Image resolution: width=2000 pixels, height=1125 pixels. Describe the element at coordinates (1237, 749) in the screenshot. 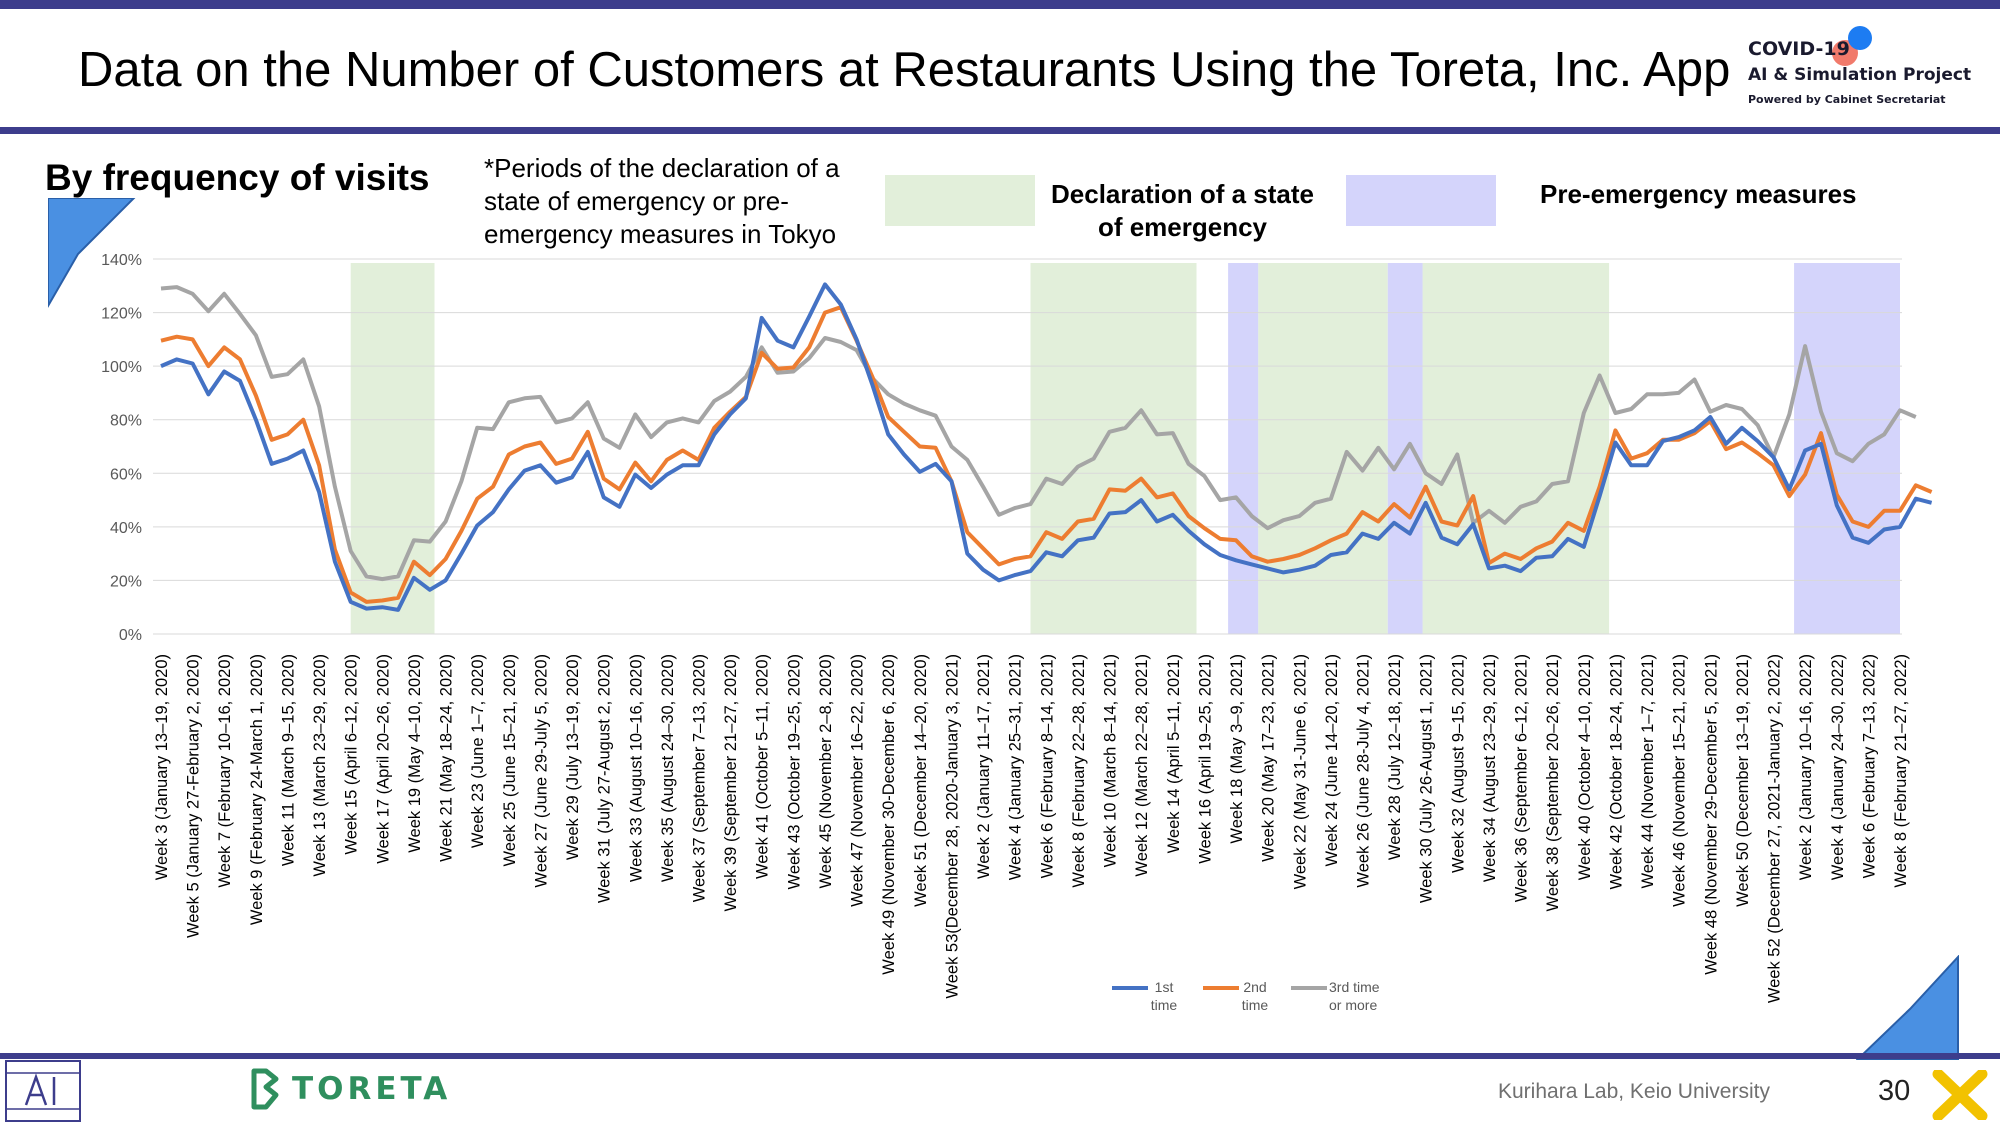

I see `x-tick-label: Week 18 (May 3–9, 2021)` at that location.